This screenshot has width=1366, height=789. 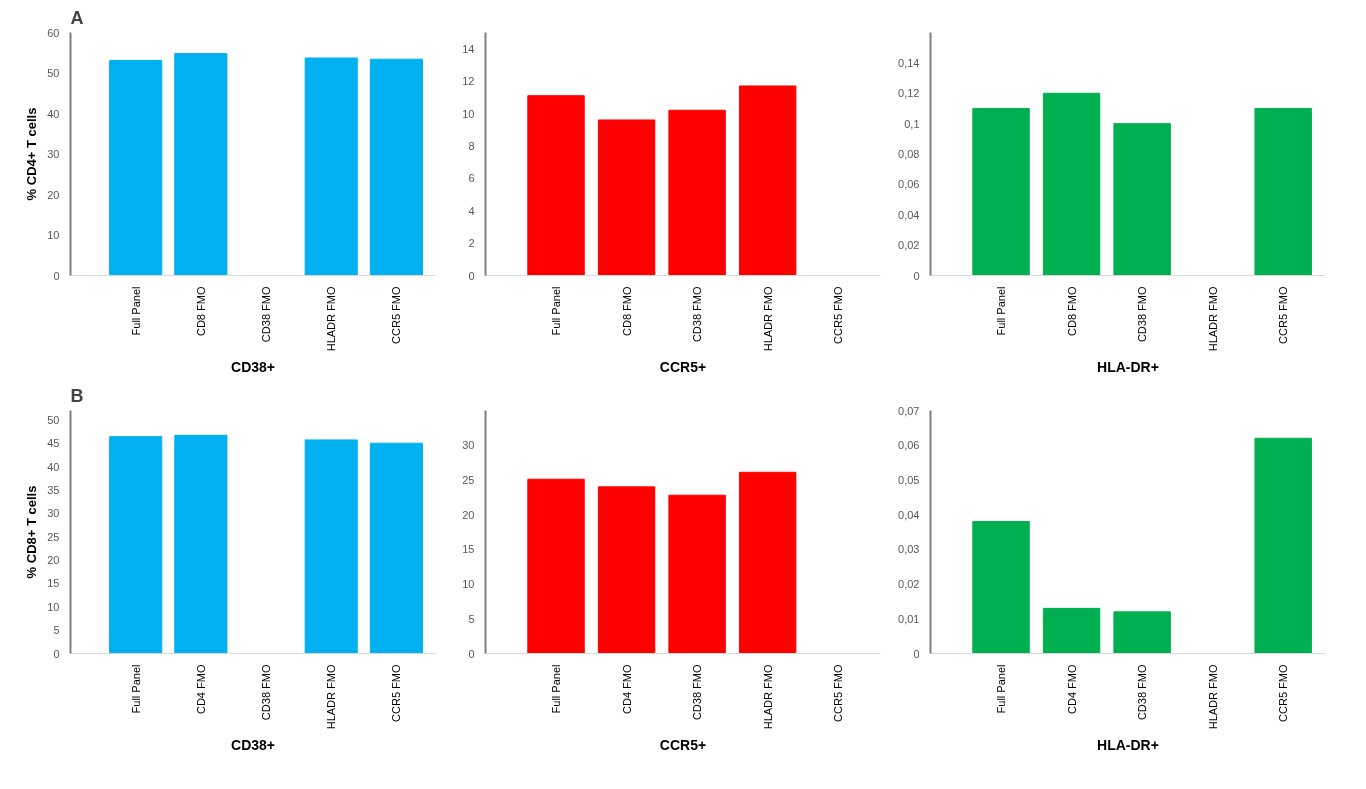 I want to click on y-axis-title: % CD8+ T cells, so click(x=32, y=532).